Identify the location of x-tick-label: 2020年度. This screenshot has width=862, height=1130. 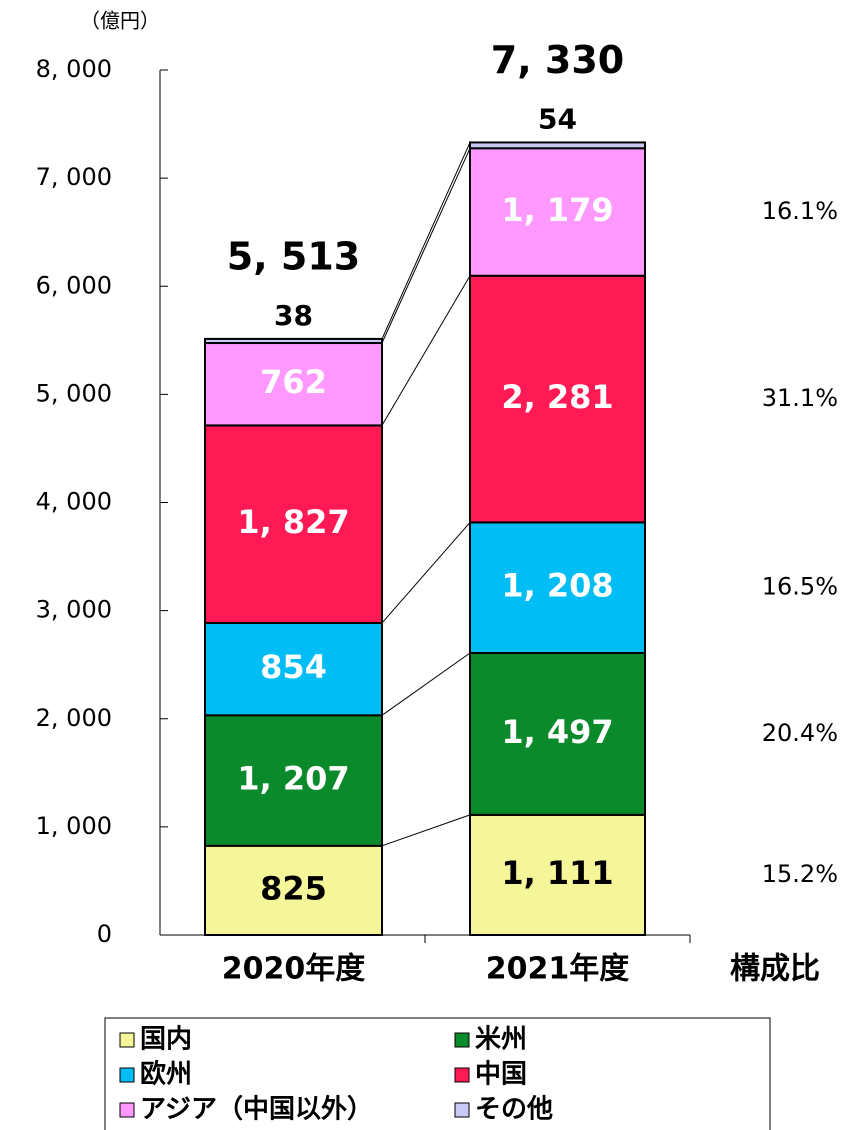
(294, 969).